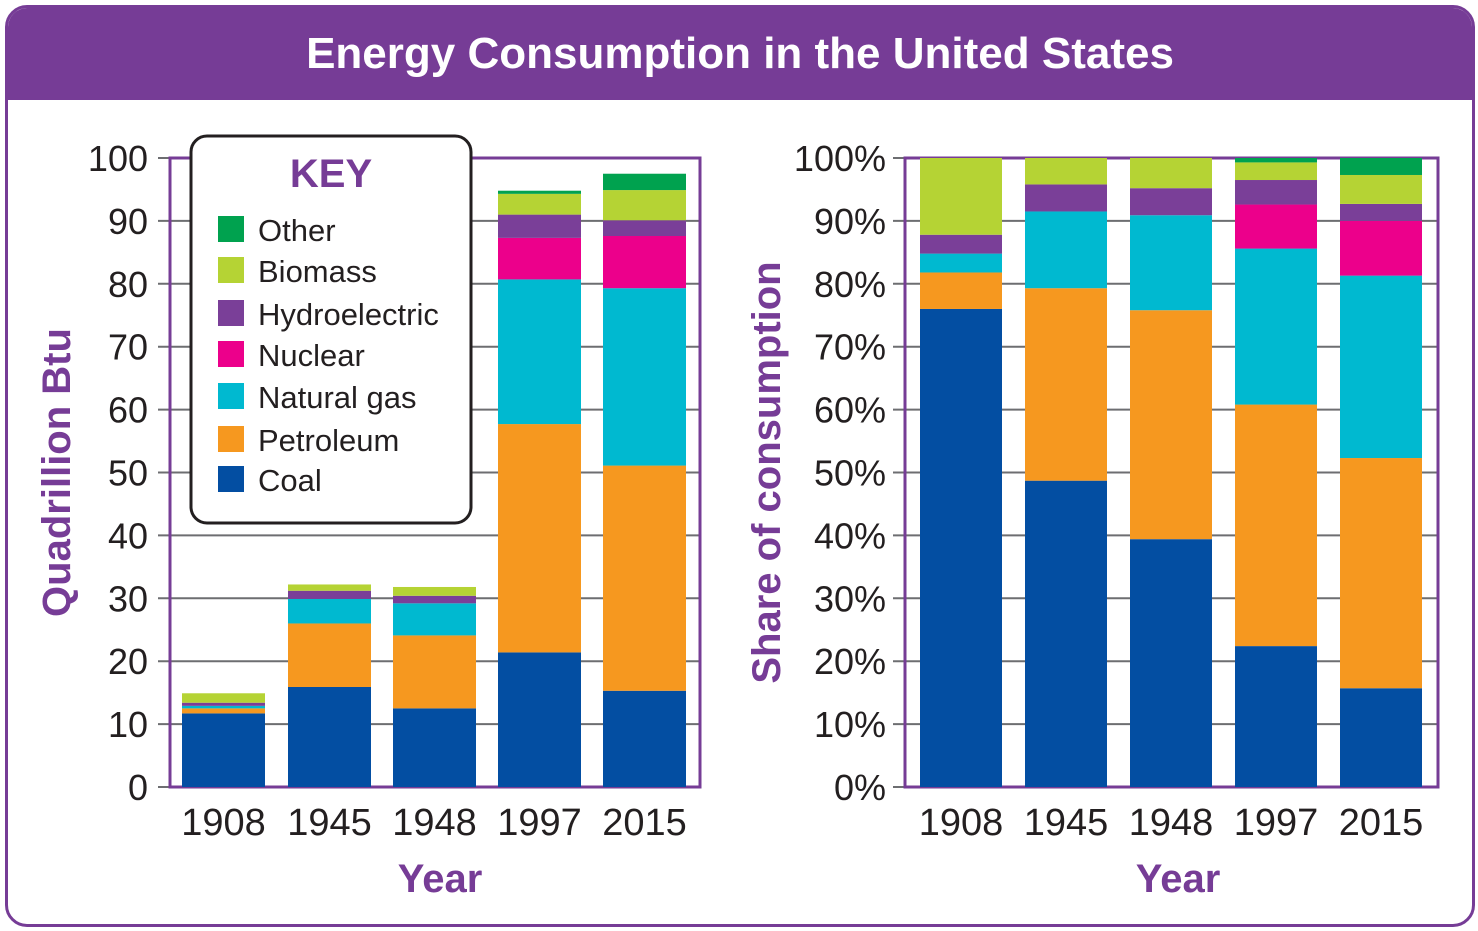 The height and width of the screenshot is (931, 1478). What do you see at coordinates (231, 354) in the screenshot?
I see `legend-swatch-nuclear` at bounding box center [231, 354].